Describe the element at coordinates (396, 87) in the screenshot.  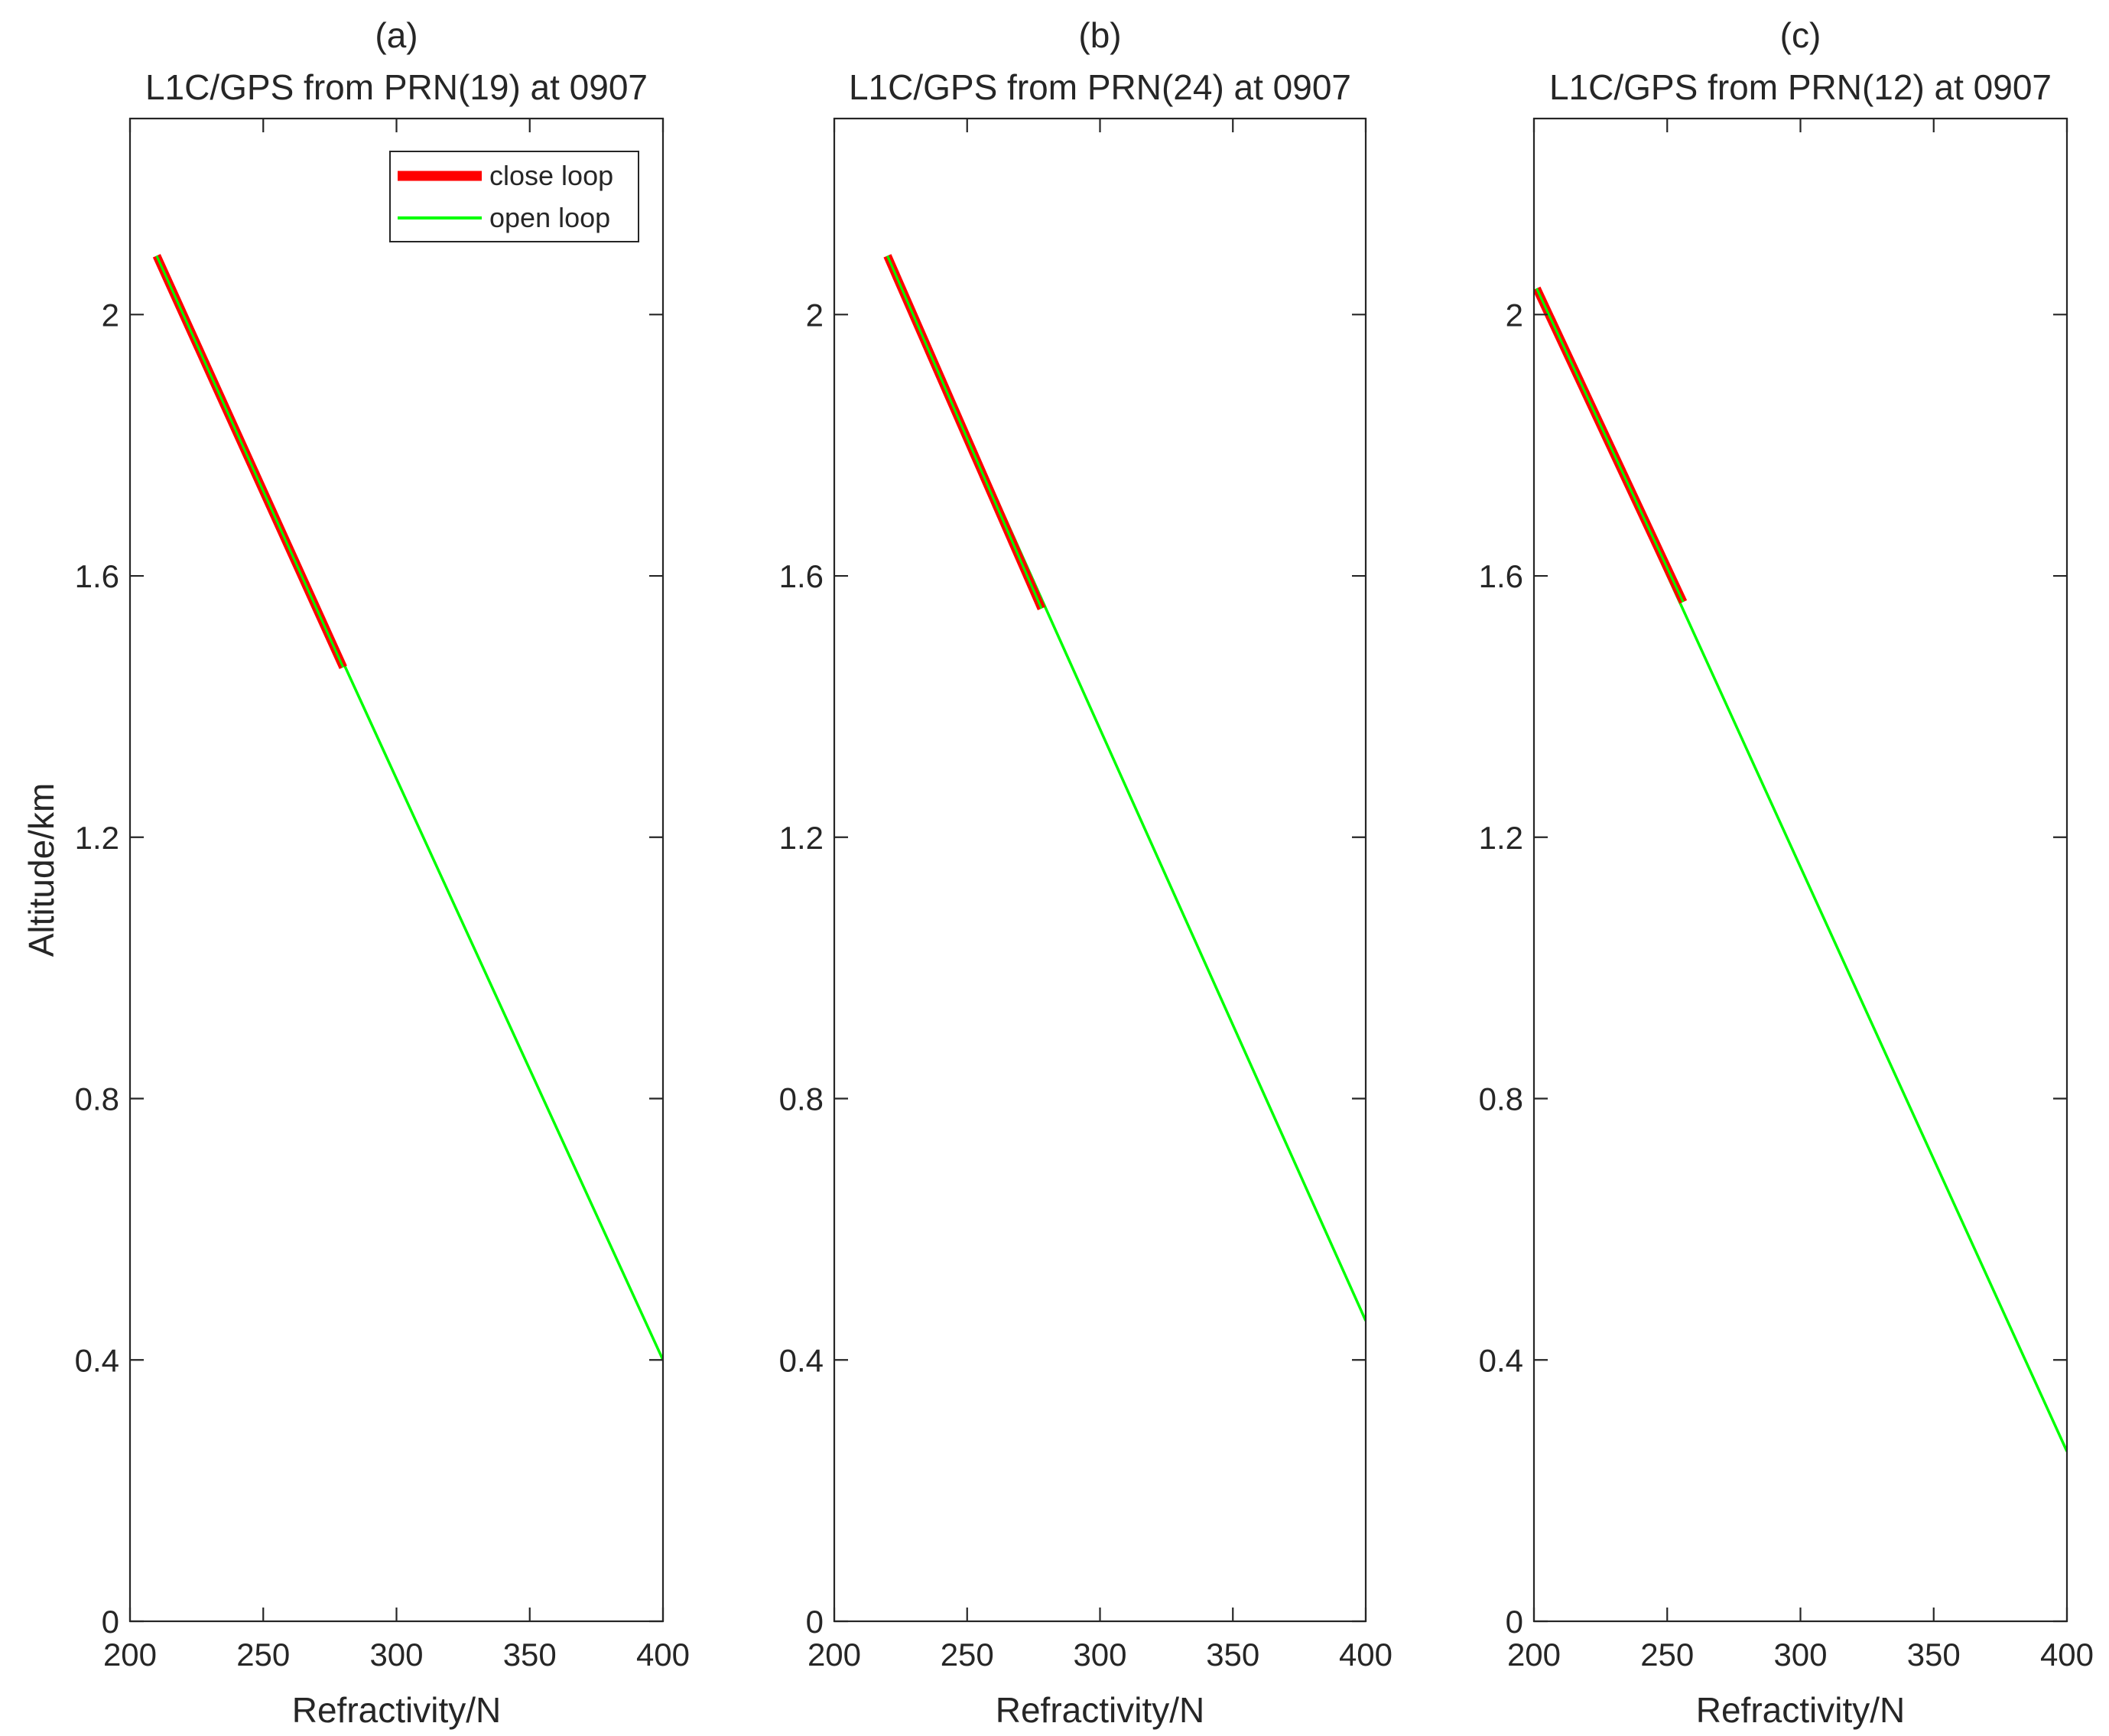
I see `chart-title: L1C/GPS from PRN(19) at 0907` at that location.